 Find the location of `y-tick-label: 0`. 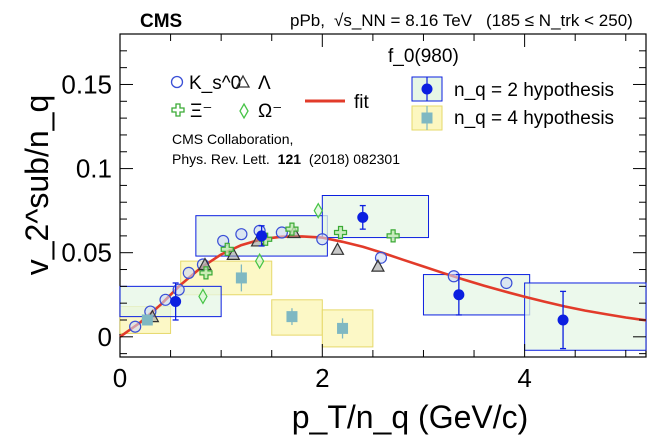

y-tick-label: 0 is located at coordinates (105, 337).